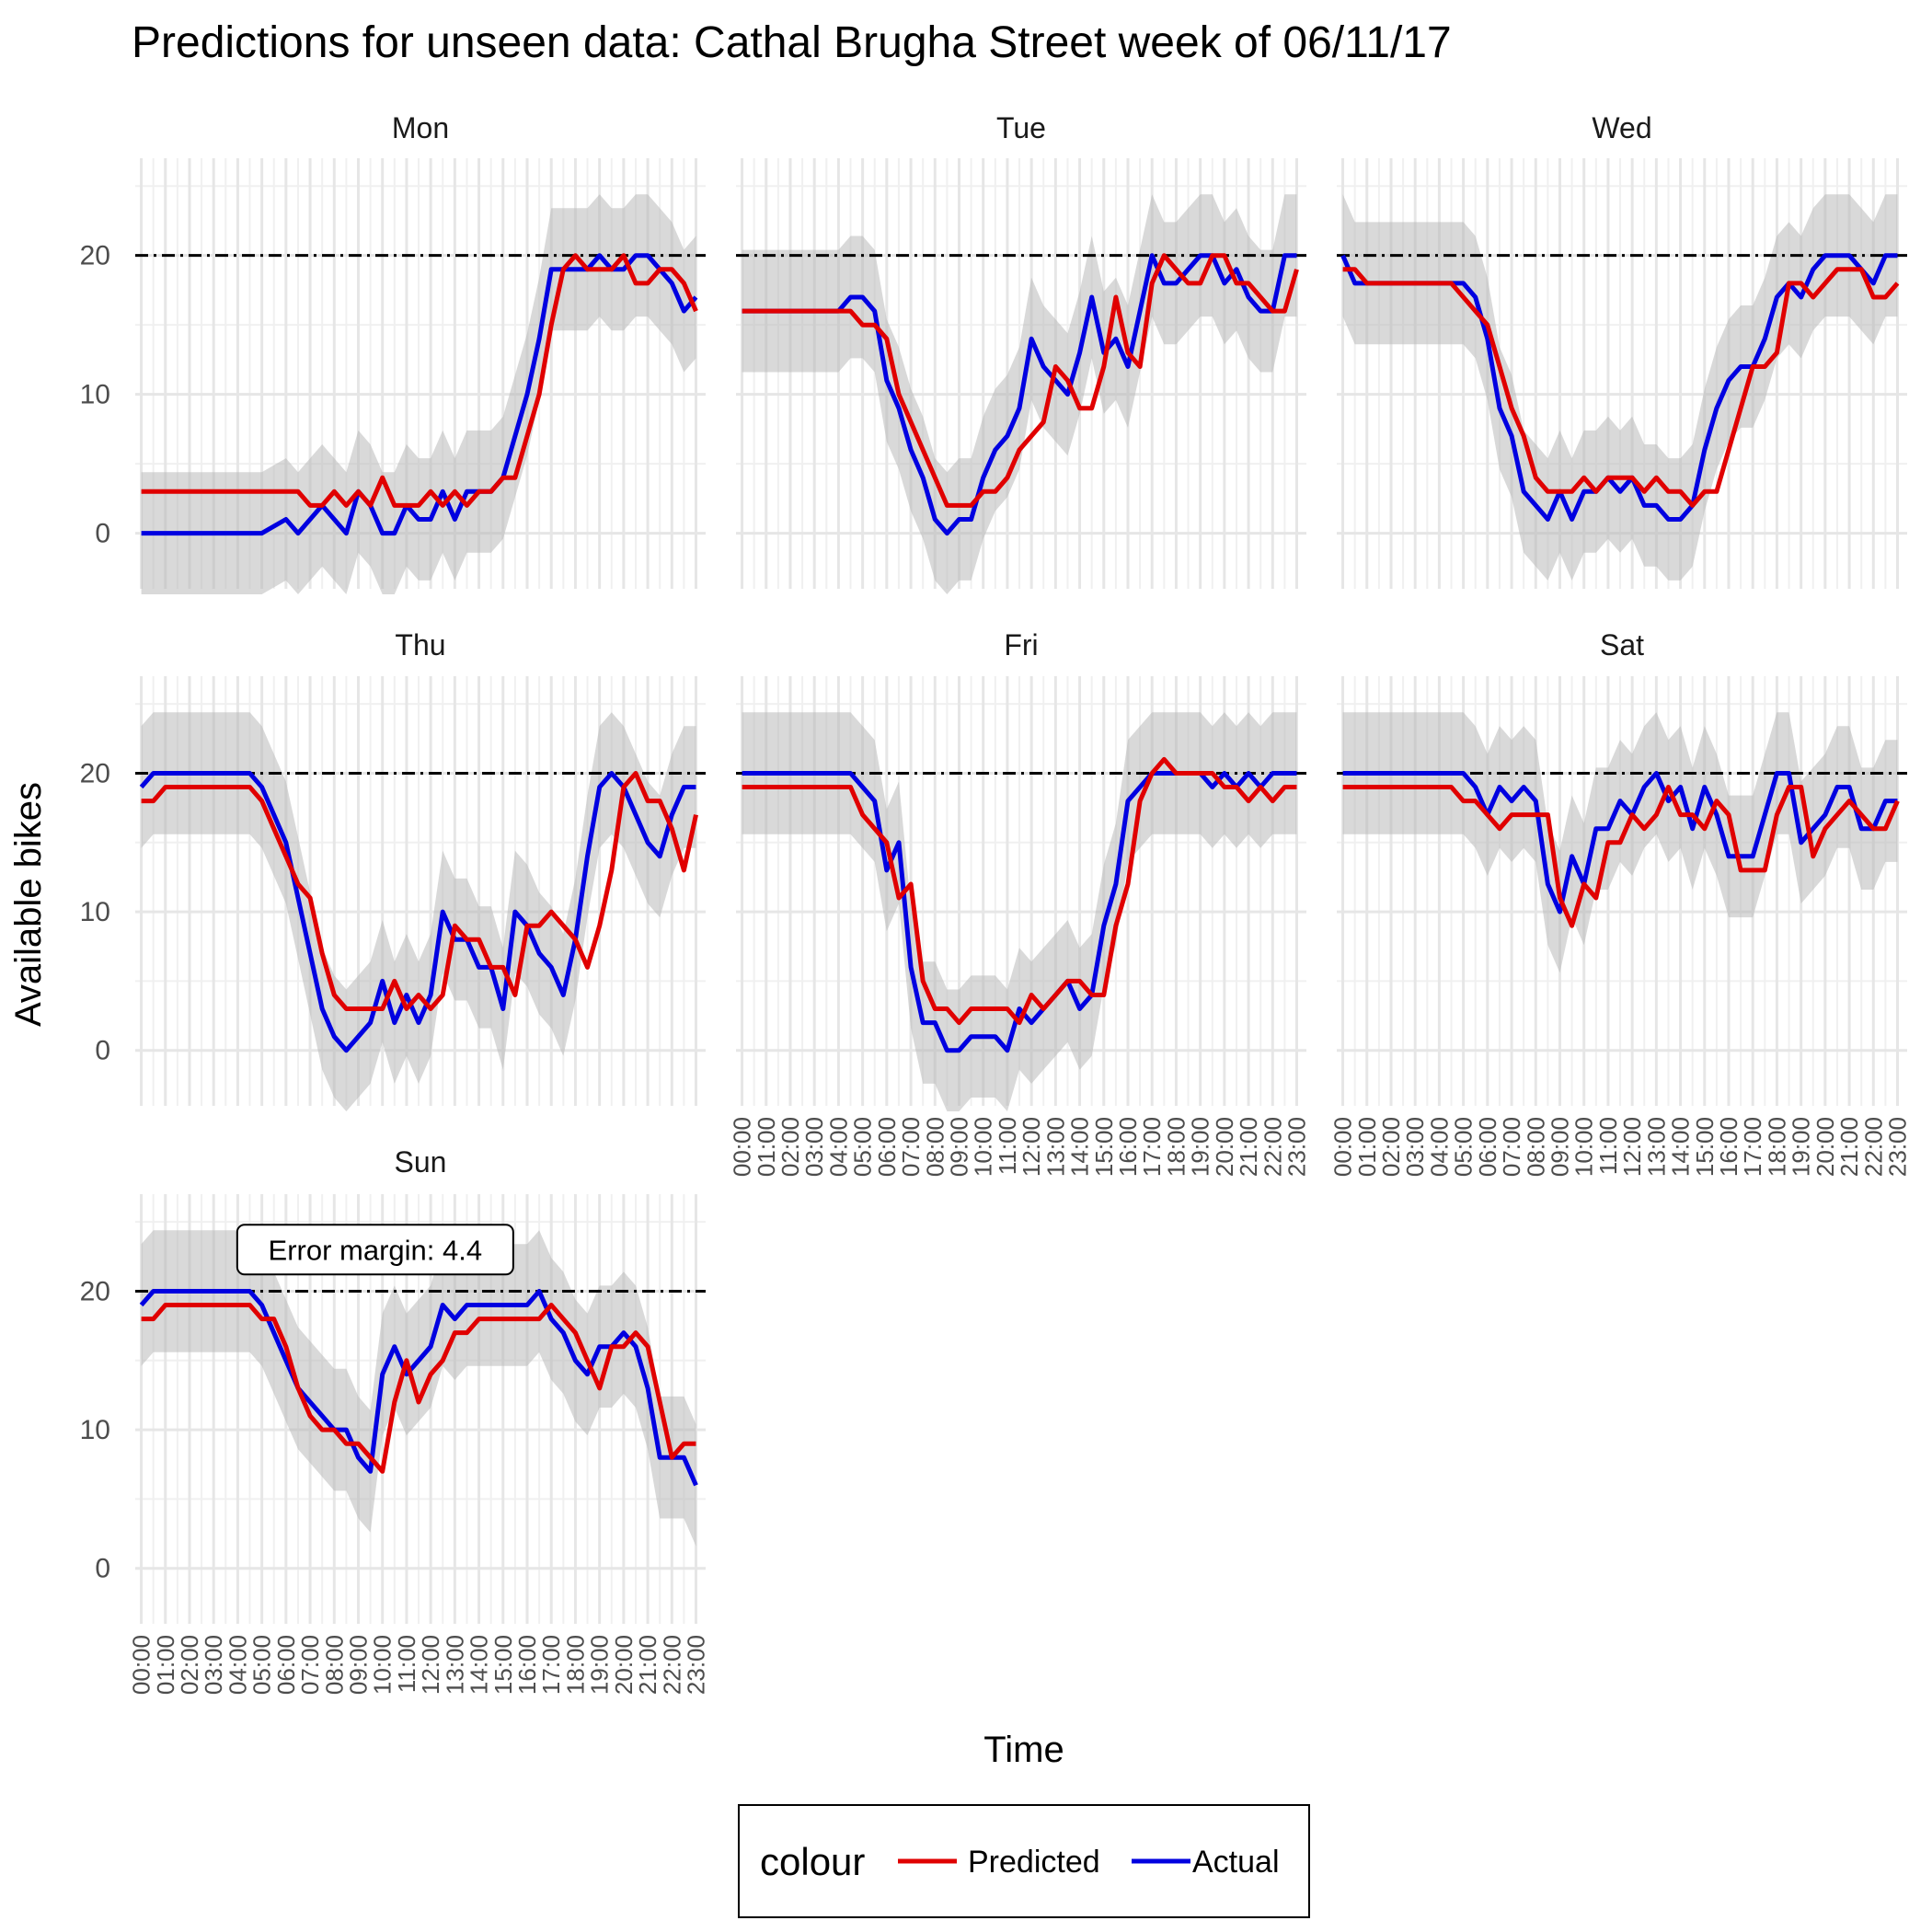 This screenshot has height=1932, width=1932. Describe the element at coordinates (1622, 644) in the screenshot. I see `strip-label-sat: Sat` at that location.